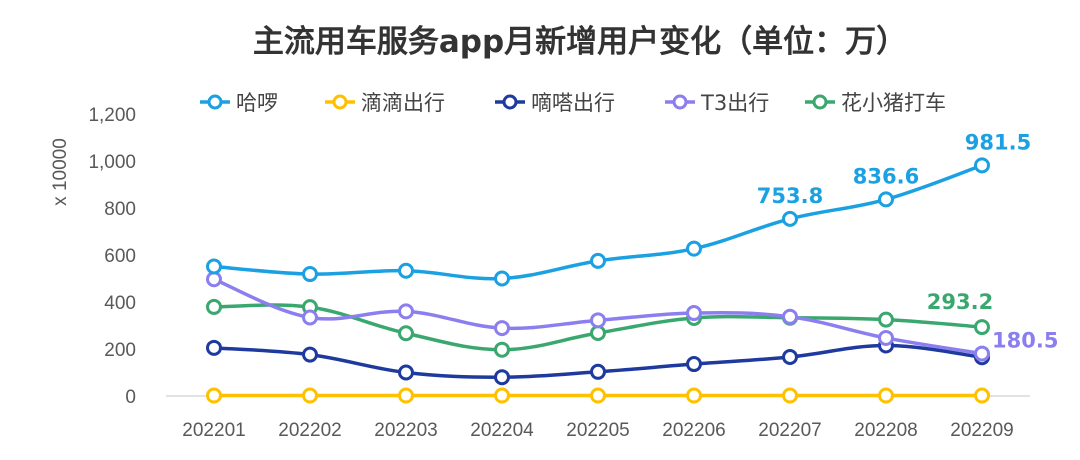 The image size is (1080, 460). What do you see at coordinates (693, 430) in the screenshot?
I see `x-tick-label: 202206` at bounding box center [693, 430].